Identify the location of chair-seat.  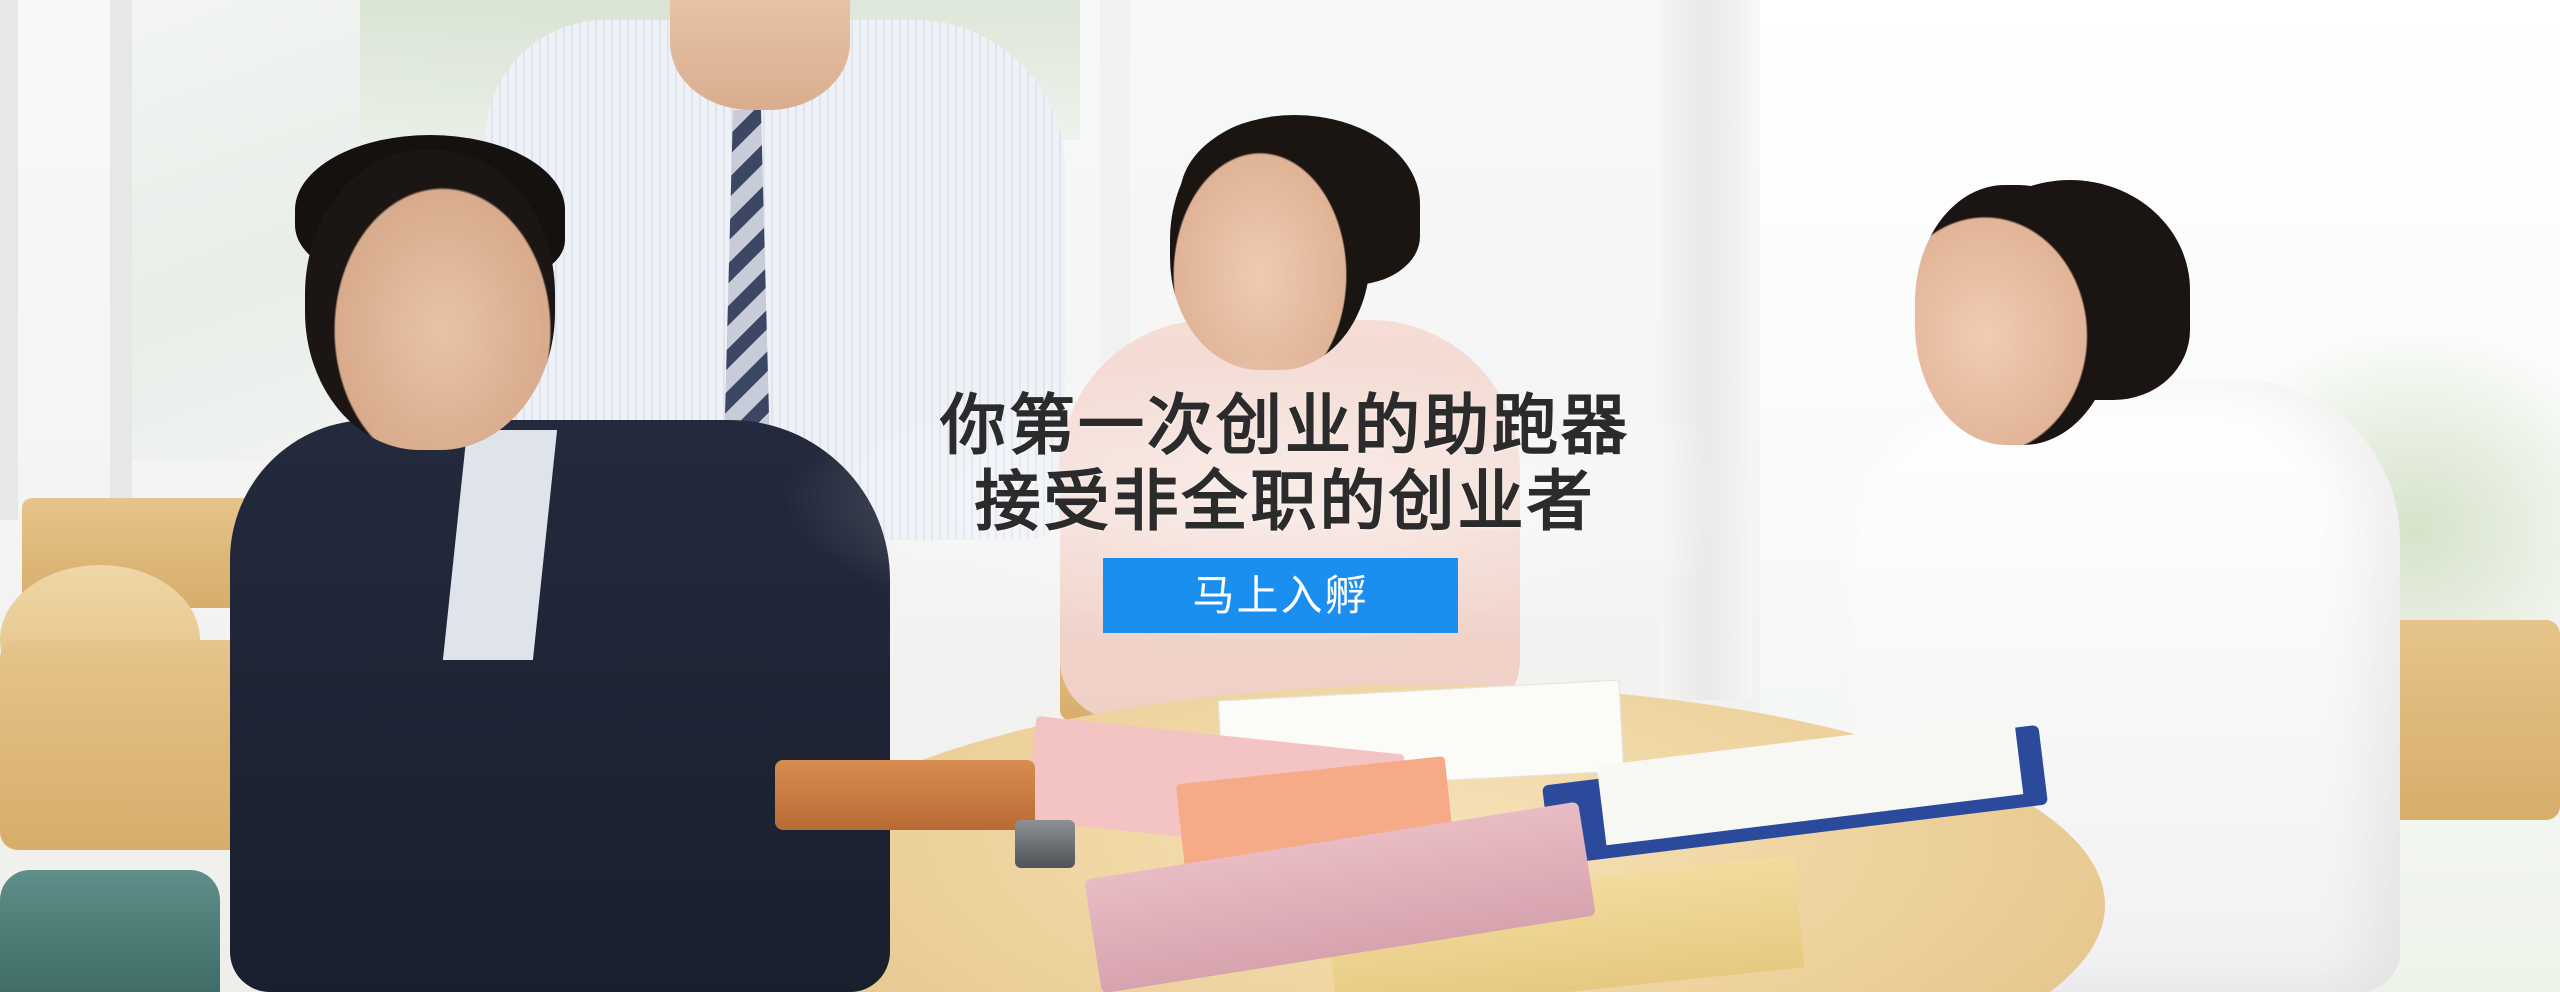
(110, 931).